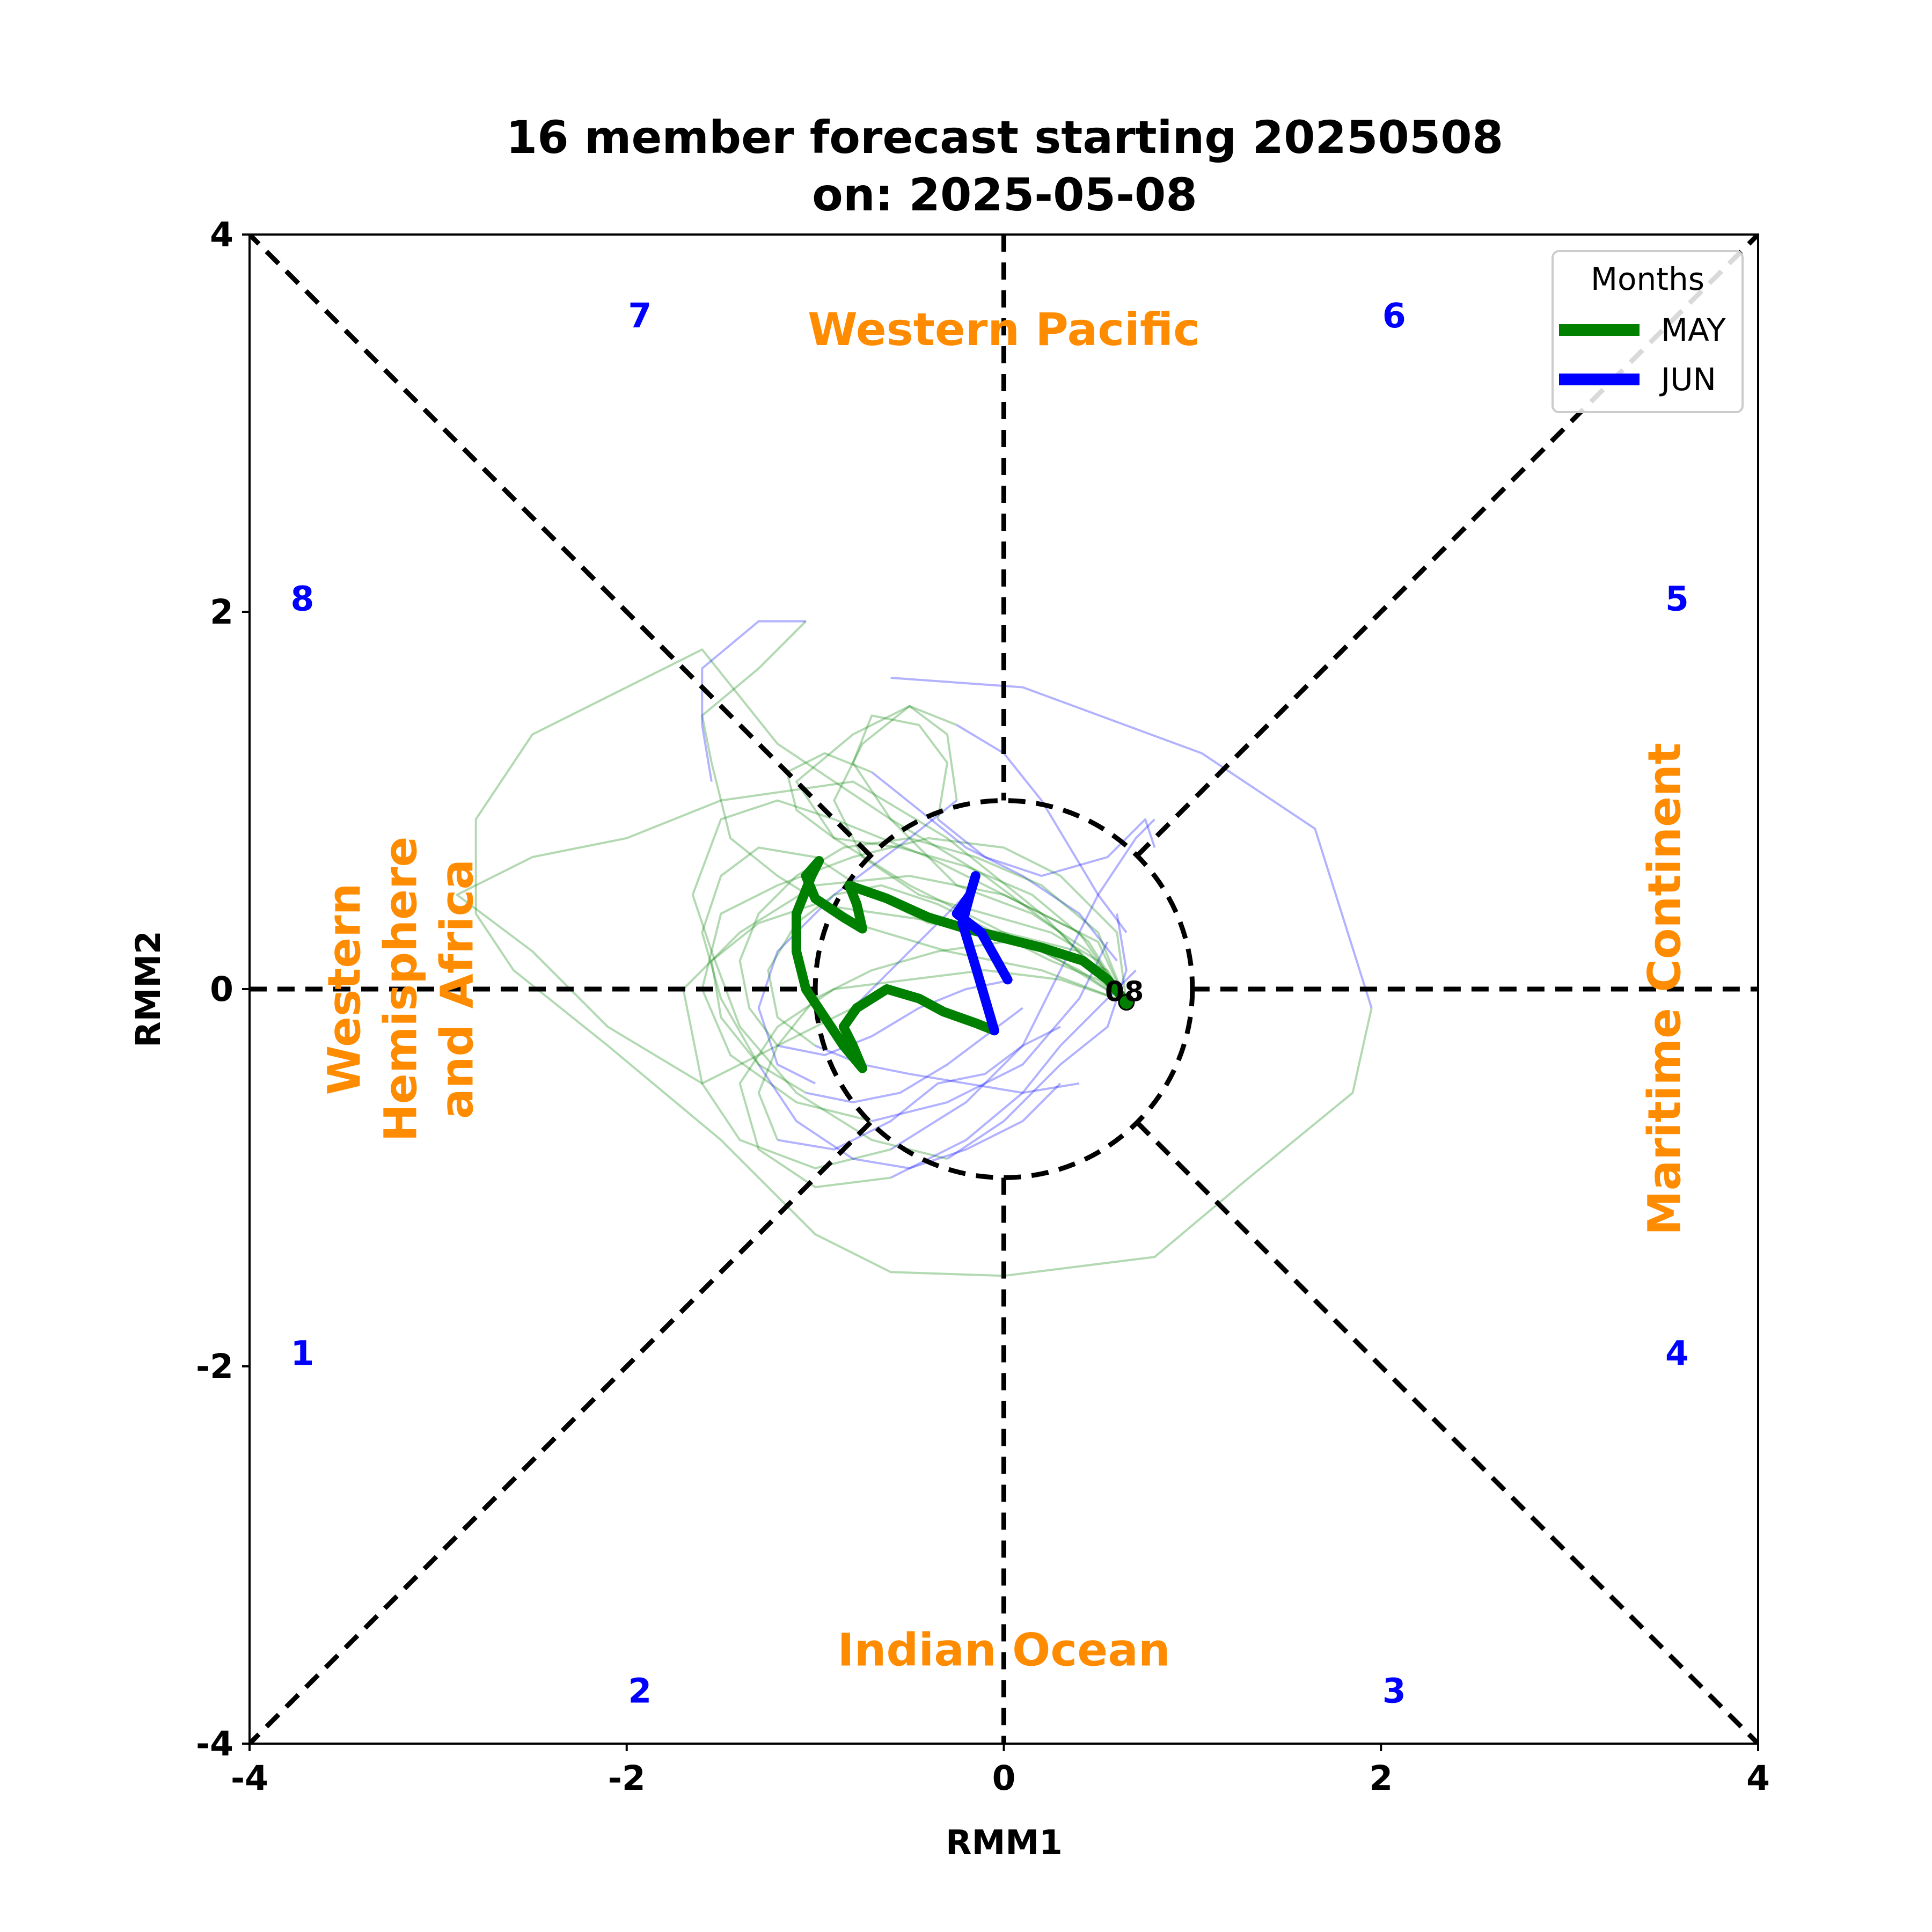  I want to click on x-tick-label: -2, so click(627, 1778).